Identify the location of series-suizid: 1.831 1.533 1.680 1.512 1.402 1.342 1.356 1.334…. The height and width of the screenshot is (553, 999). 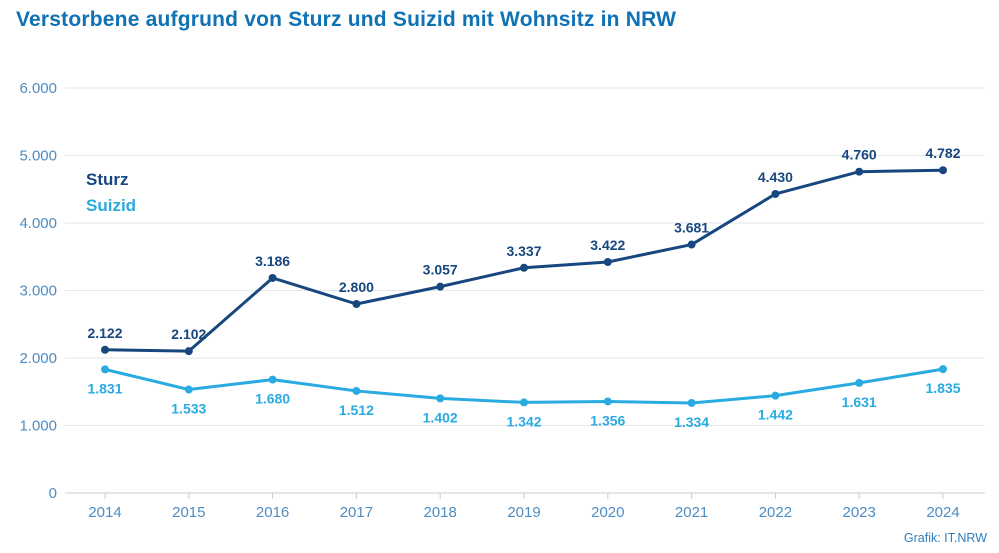
(524, 397).